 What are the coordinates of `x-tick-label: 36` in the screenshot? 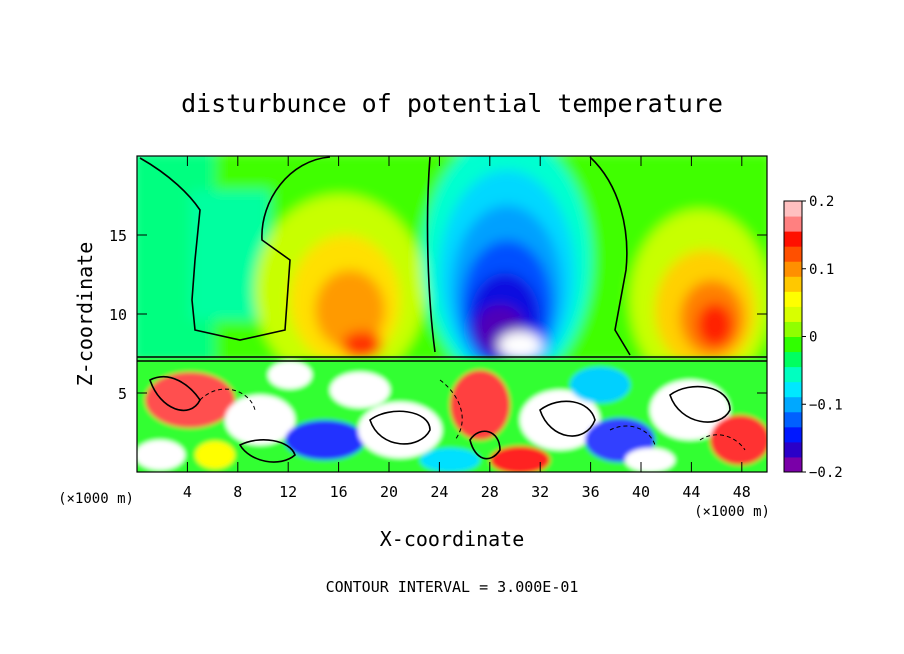 It's located at (591, 492).